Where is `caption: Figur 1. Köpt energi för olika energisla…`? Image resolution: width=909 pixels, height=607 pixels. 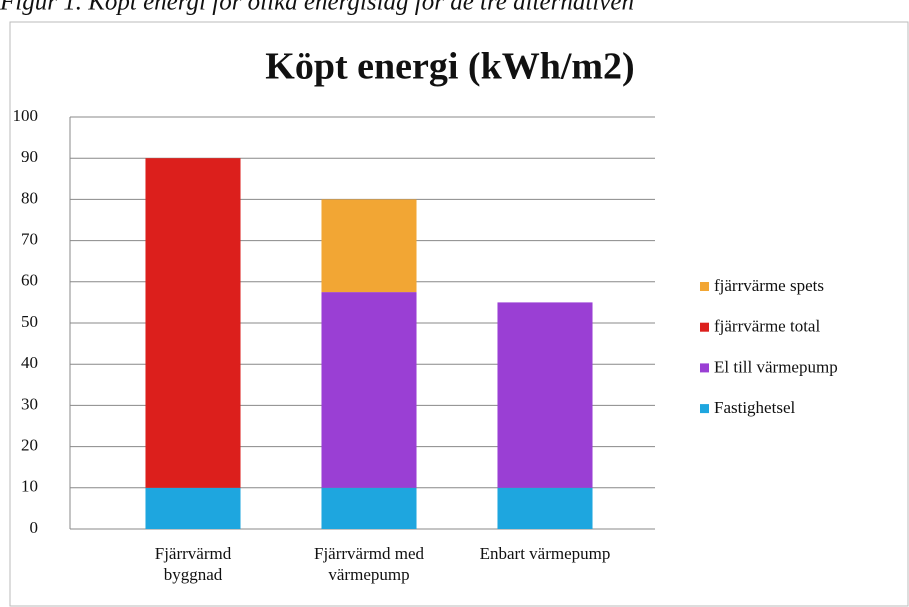
caption: Figur 1. Köpt energi för olika energisla… is located at coordinates (317, 8).